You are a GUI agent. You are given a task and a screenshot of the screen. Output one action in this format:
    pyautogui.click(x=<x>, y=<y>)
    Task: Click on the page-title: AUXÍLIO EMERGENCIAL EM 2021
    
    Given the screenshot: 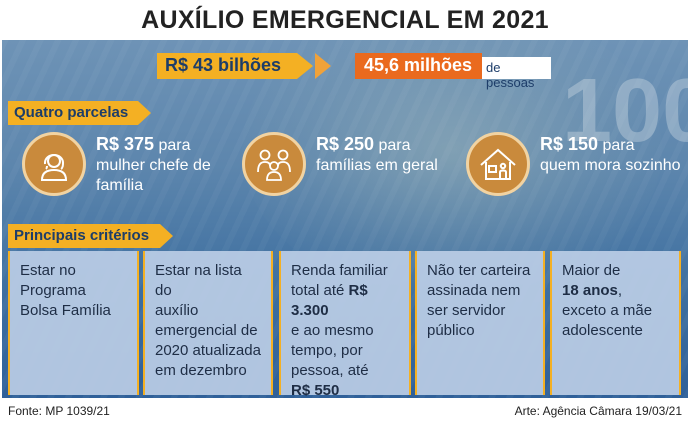 What is the action you would take?
    pyautogui.click(x=345, y=20)
    